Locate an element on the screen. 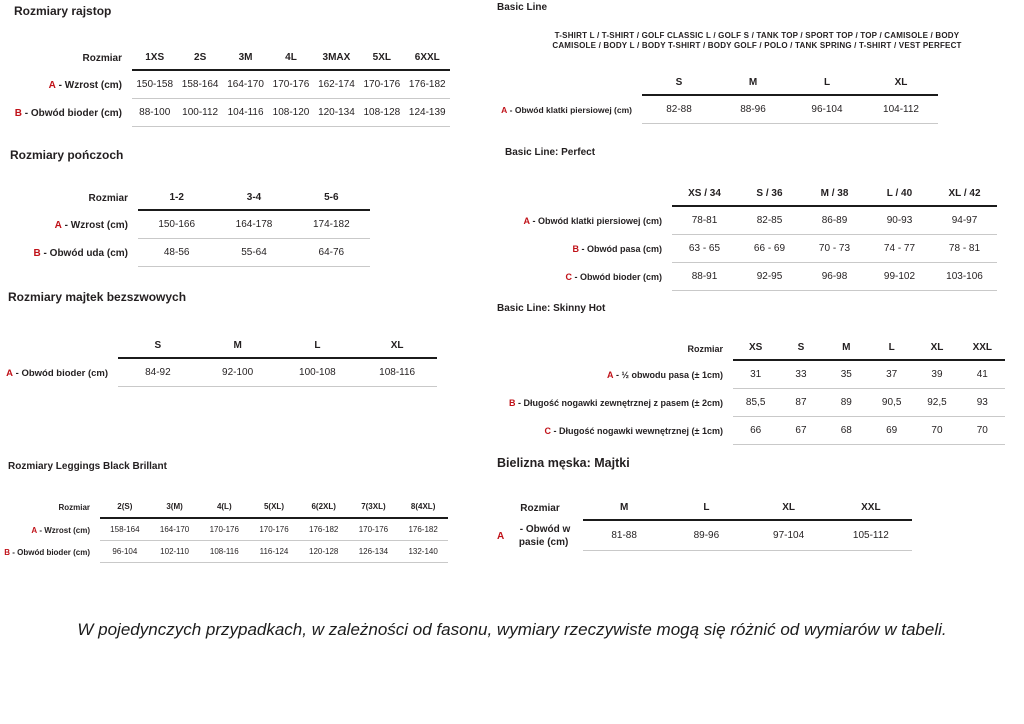  cell-value: 81-88 is located at coordinates (624, 536).